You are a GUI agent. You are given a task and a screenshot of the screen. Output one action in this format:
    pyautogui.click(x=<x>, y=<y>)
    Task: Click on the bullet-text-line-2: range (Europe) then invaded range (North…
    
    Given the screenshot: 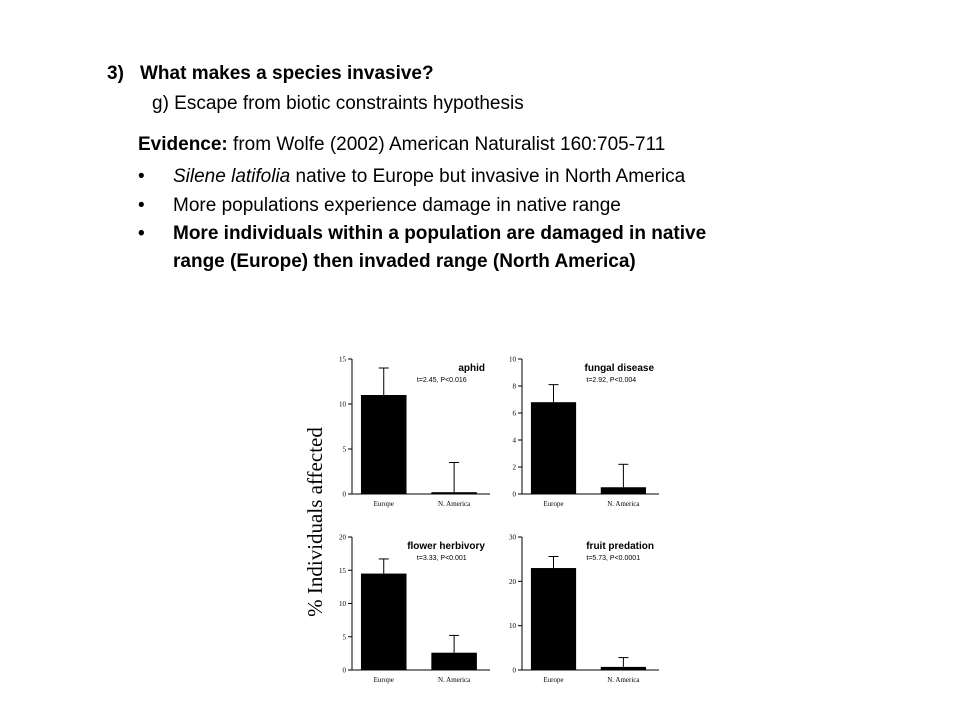 What is the action you would take?
    pyautogui.click(x=404, y=261)
    